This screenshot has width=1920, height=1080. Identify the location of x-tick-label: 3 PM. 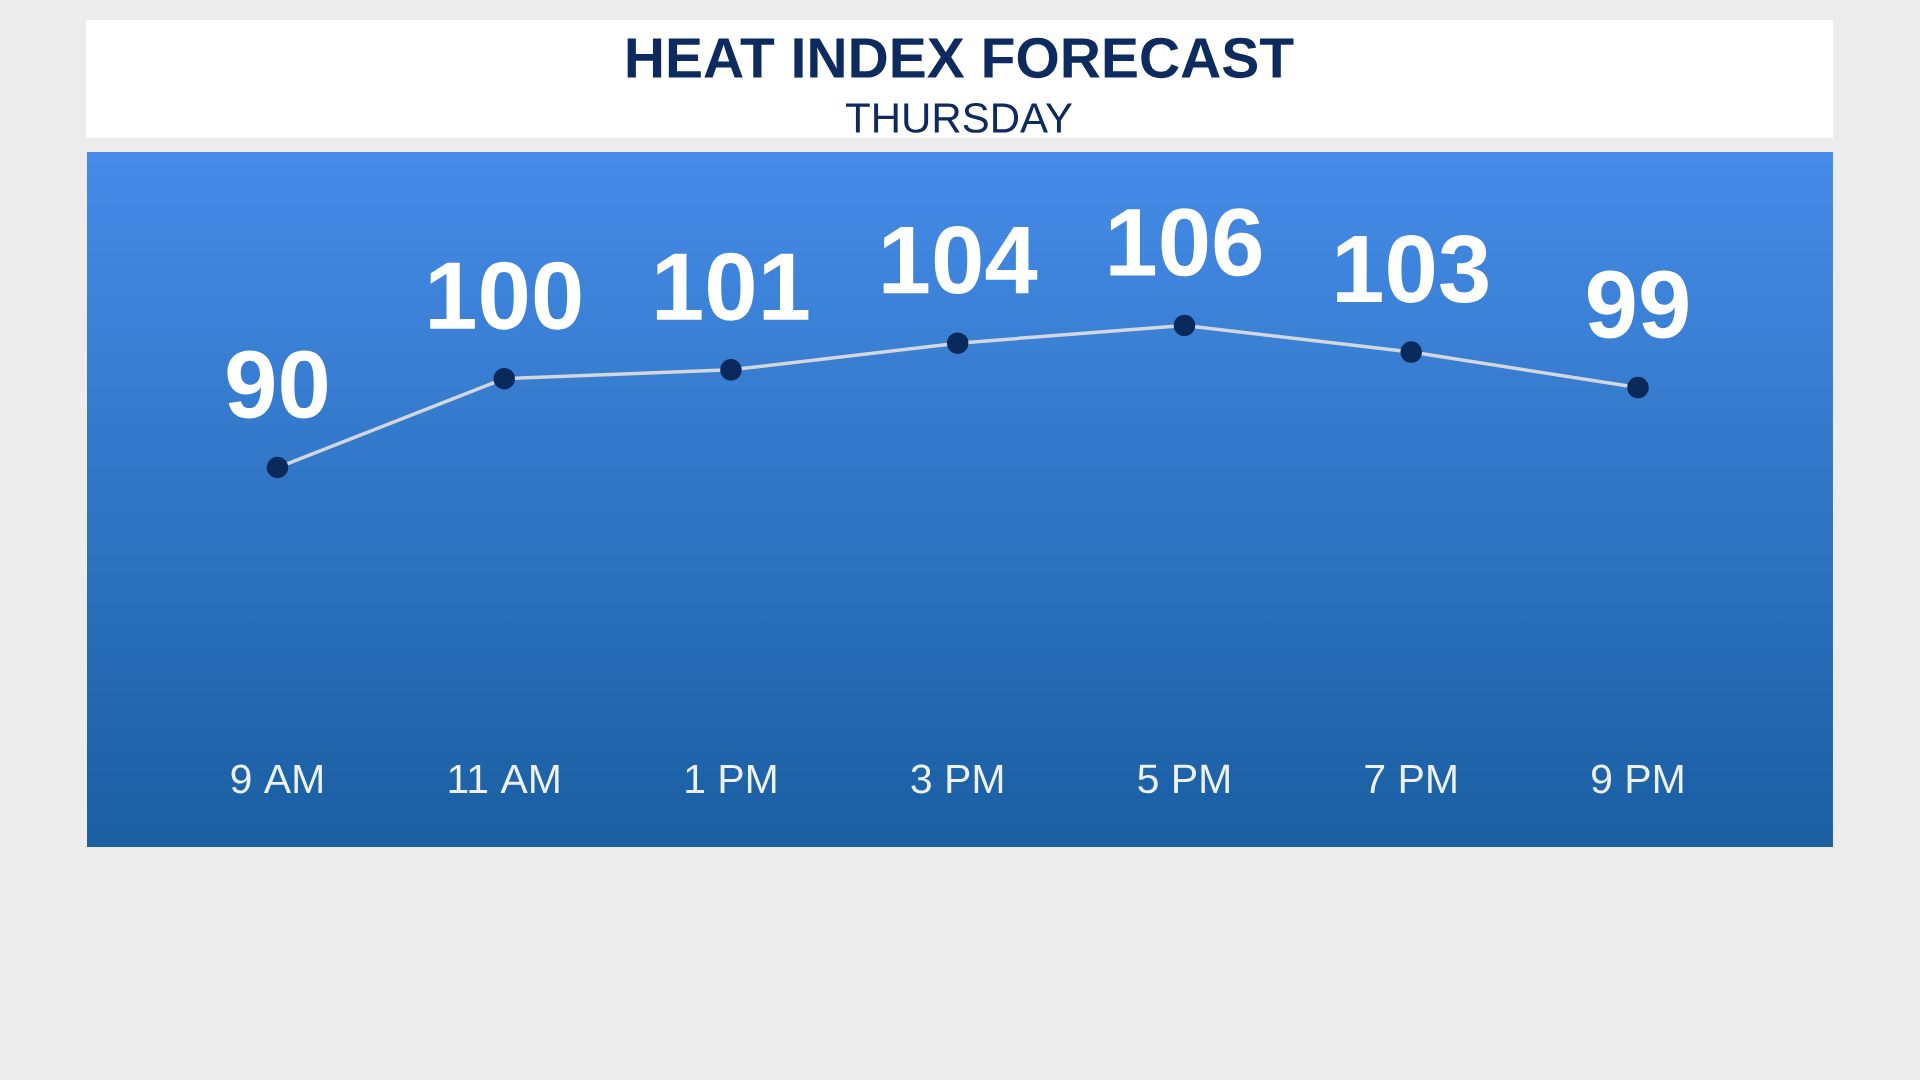
(957, 779).